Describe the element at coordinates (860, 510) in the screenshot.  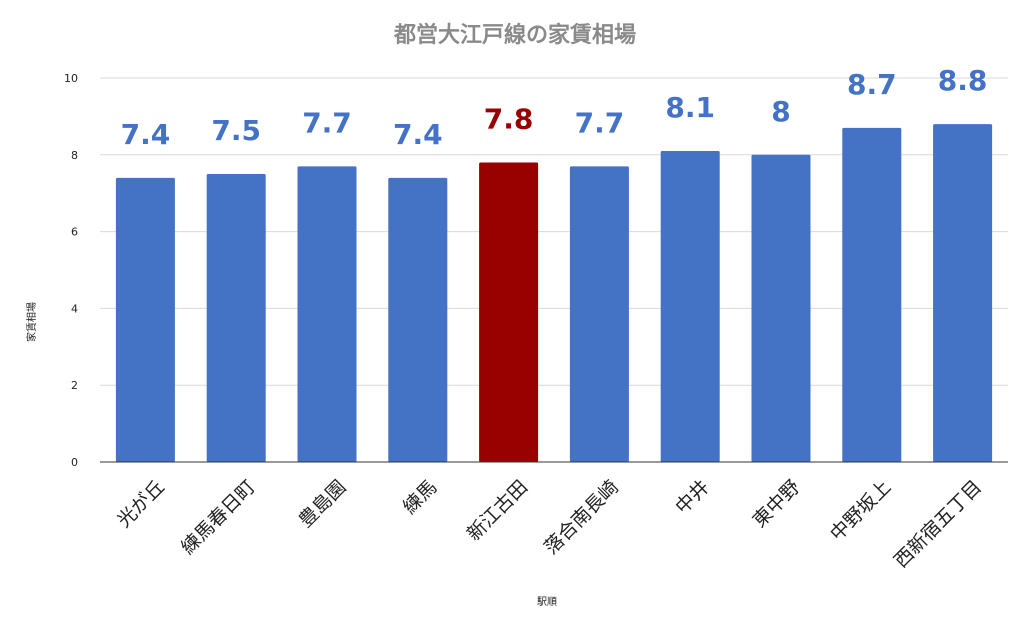
I see `x-tick-label: 中野坂上` at that location.